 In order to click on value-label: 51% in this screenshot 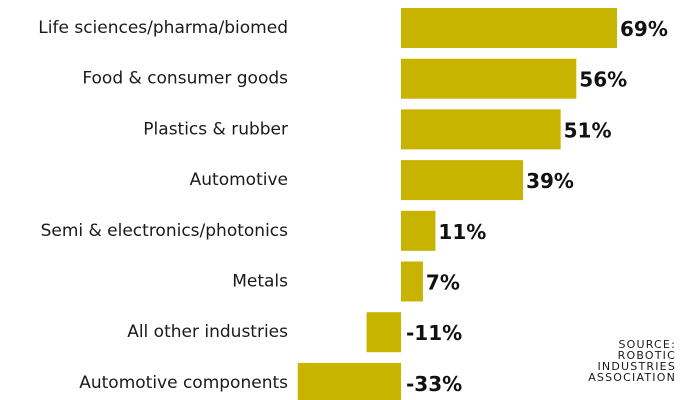, I will do `click(588, 130)`.